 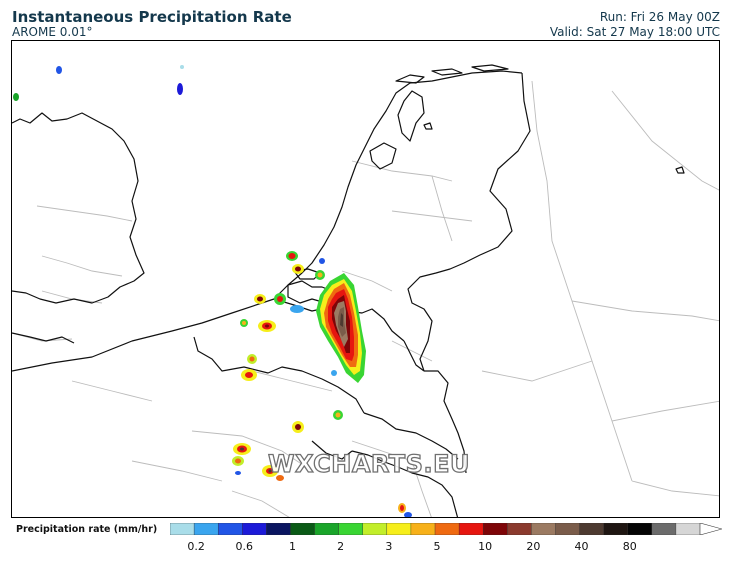 I want to click on border-france-belgium, so click(x=279, y=375).